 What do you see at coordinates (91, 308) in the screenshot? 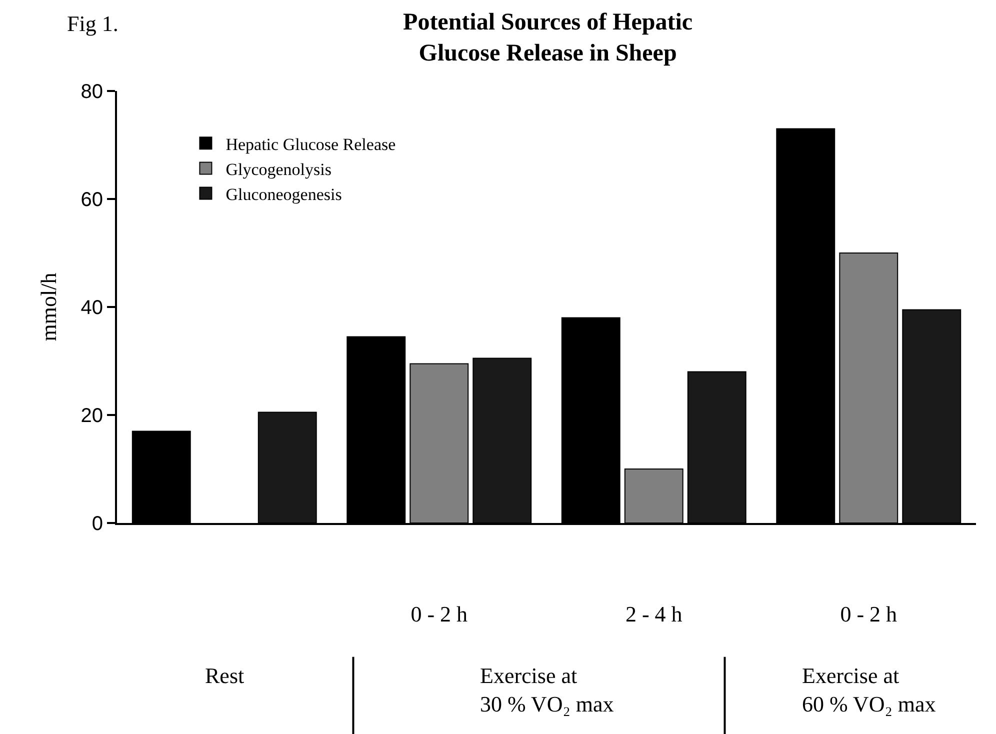
I see `y-tick-label: 40` at bounding box center [91, 308].